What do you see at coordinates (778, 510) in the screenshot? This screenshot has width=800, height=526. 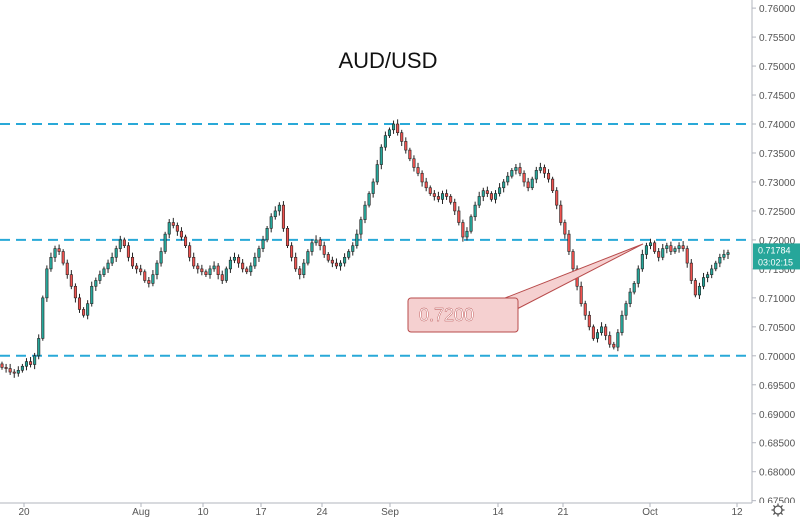 I see `gear-icon` at bounding box center [778, 510].